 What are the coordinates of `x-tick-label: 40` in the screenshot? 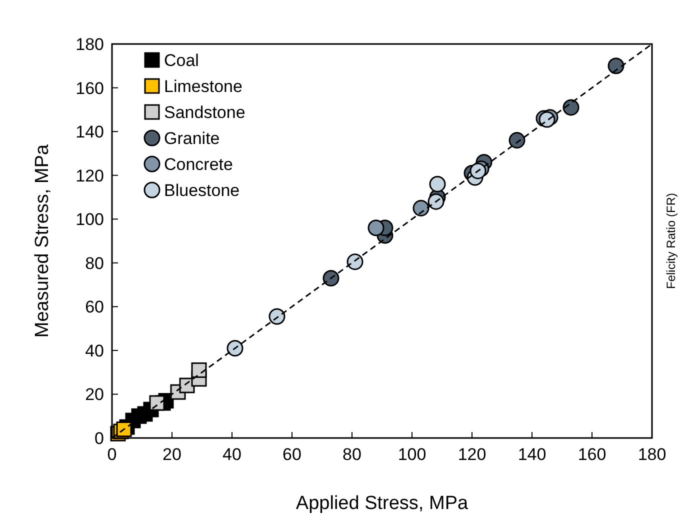 It's located at (232, 454).